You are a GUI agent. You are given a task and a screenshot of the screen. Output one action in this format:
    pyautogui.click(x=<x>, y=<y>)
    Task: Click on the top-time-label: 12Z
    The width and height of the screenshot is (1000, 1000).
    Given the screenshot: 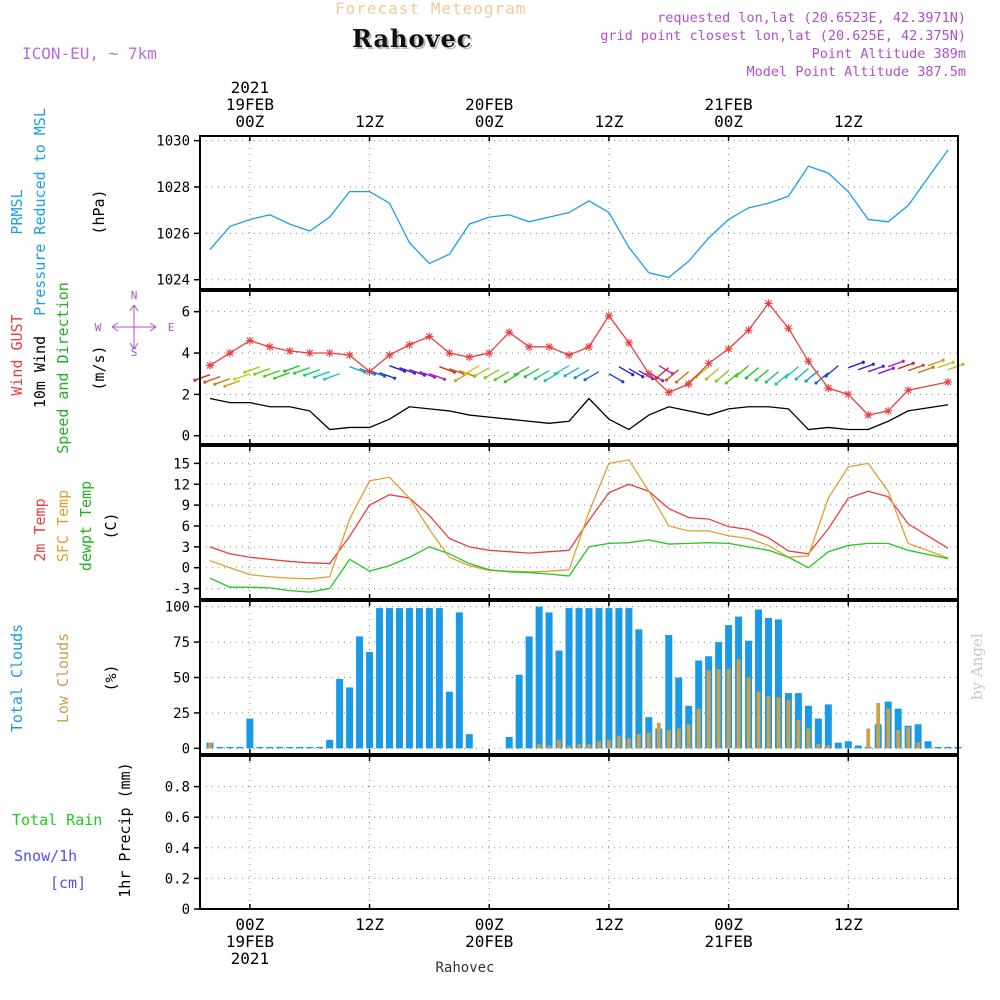 What is the action you would take?
    pyautogui.click(x=369, y=121)
    